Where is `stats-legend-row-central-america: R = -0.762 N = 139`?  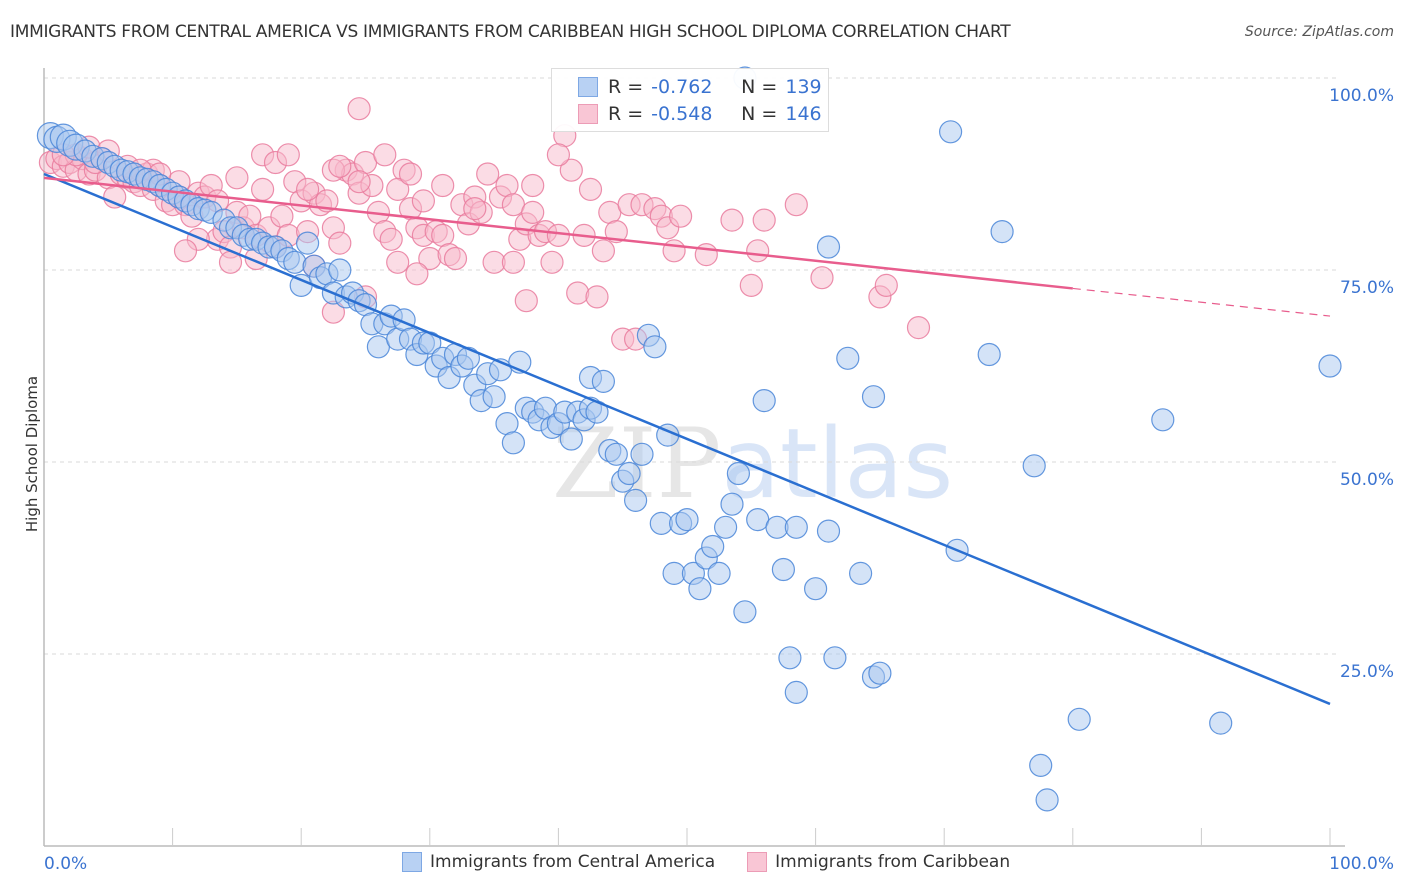 stats-legend-row-central-america: R = -0.762 N = 139 is located at coordinates (700, 87).